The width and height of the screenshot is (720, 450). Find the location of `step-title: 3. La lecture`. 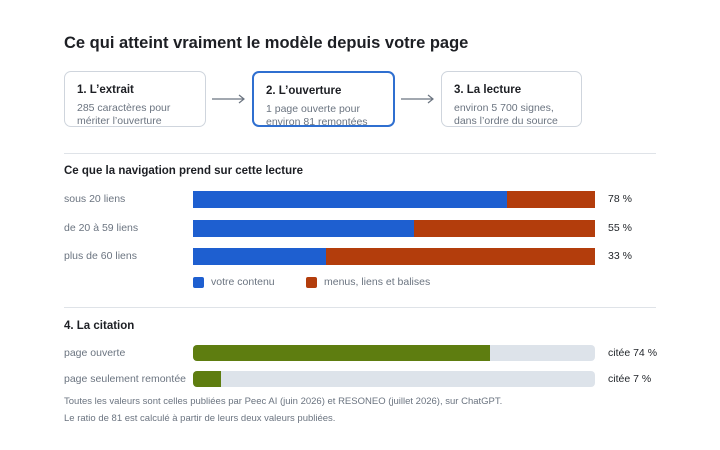

step-title: 3. La lecture is located at coordinates (488, 90).